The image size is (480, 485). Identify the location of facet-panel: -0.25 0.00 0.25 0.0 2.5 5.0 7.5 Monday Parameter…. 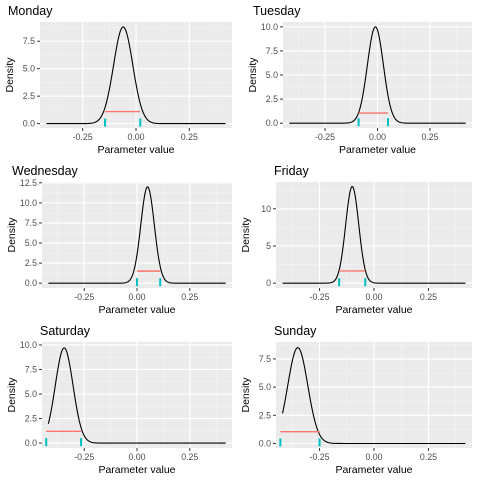
(118, 80).